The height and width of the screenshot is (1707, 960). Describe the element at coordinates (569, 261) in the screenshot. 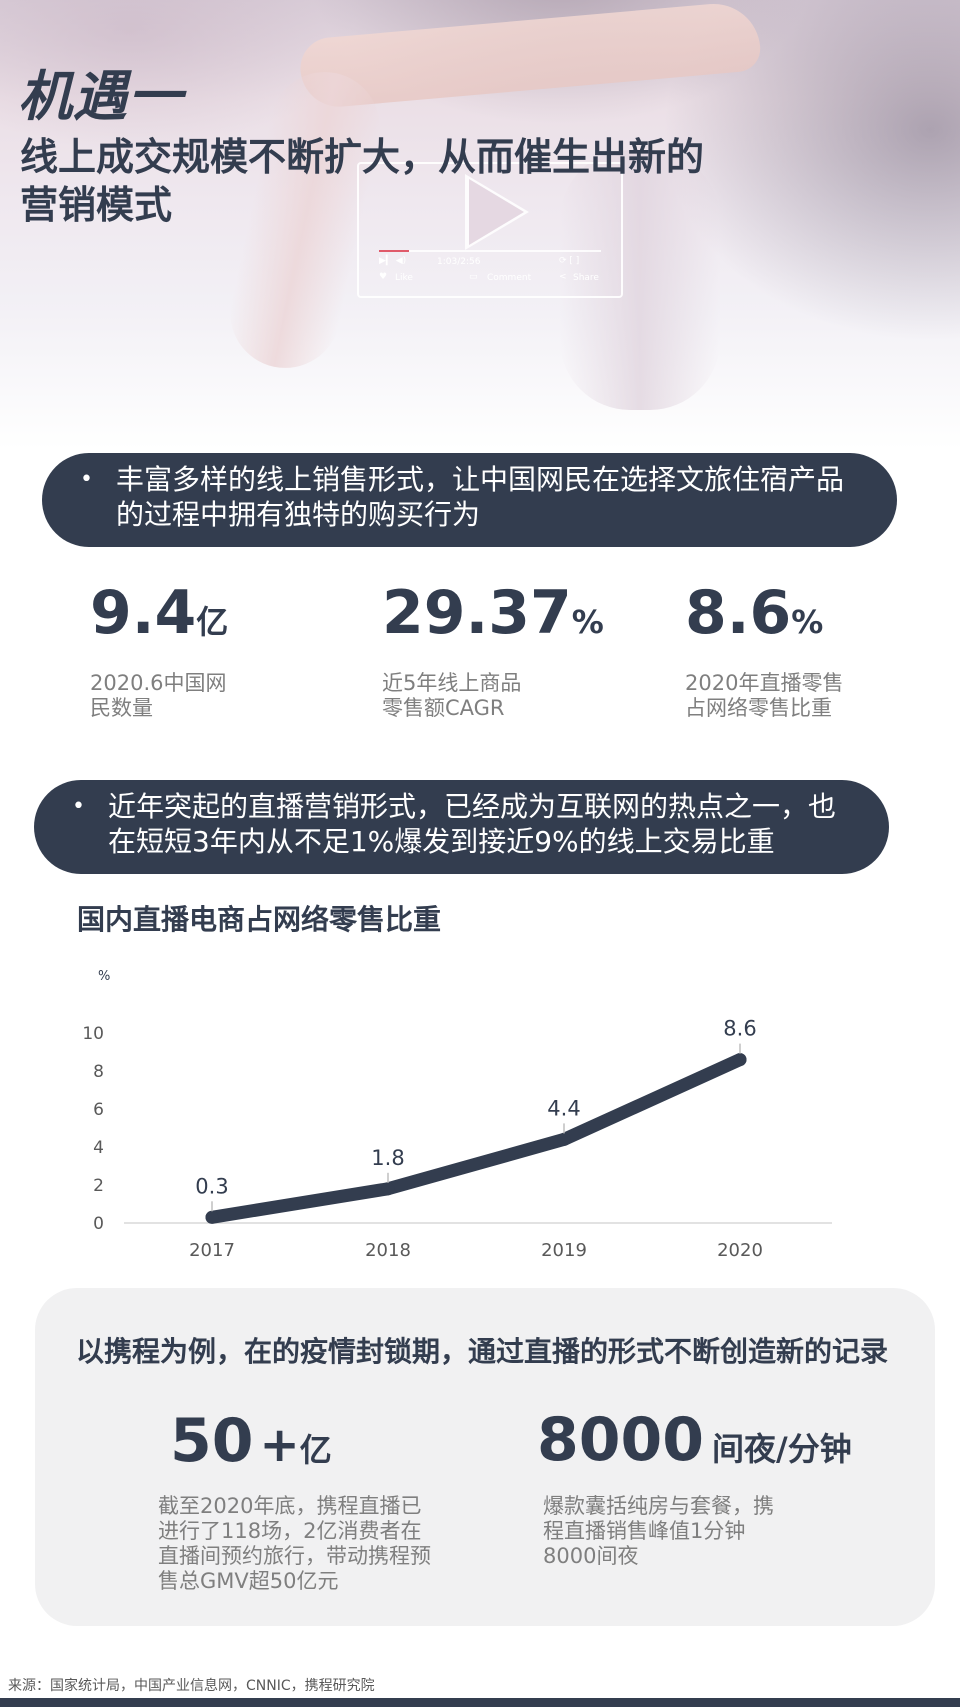

I see `player-settings-icon: ⟳ [ ]` at that location.